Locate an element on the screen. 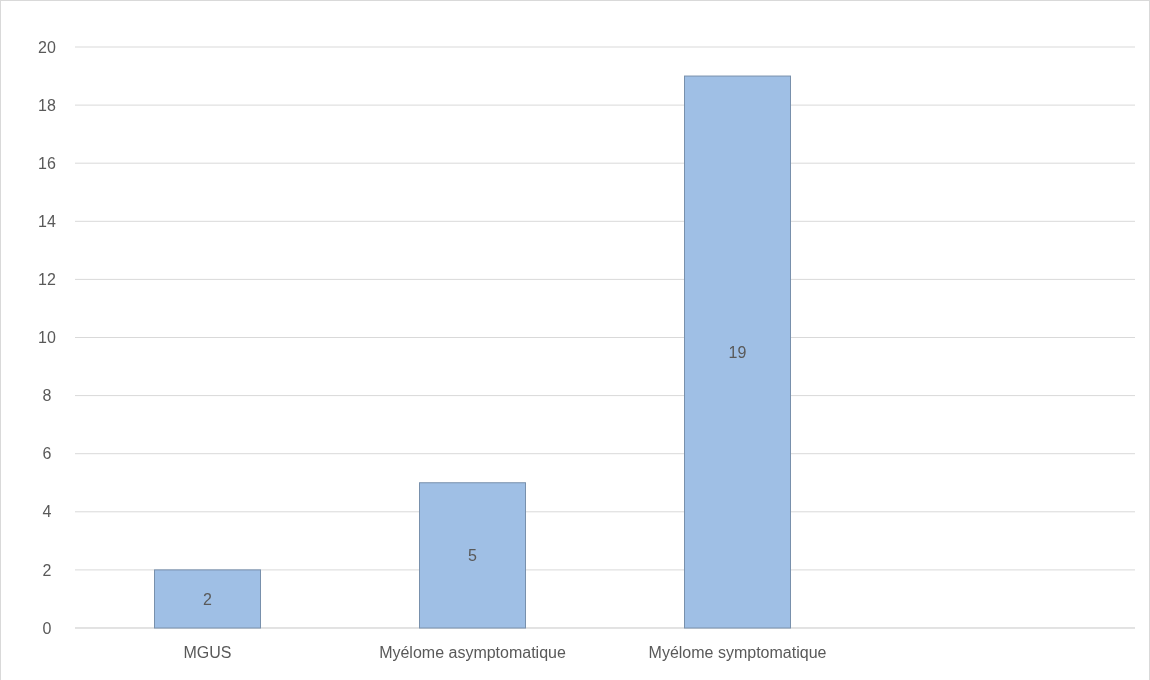 The width and height of the screenshot is (1150, 680). data-label: 2 is located at coordinates (208, 599).